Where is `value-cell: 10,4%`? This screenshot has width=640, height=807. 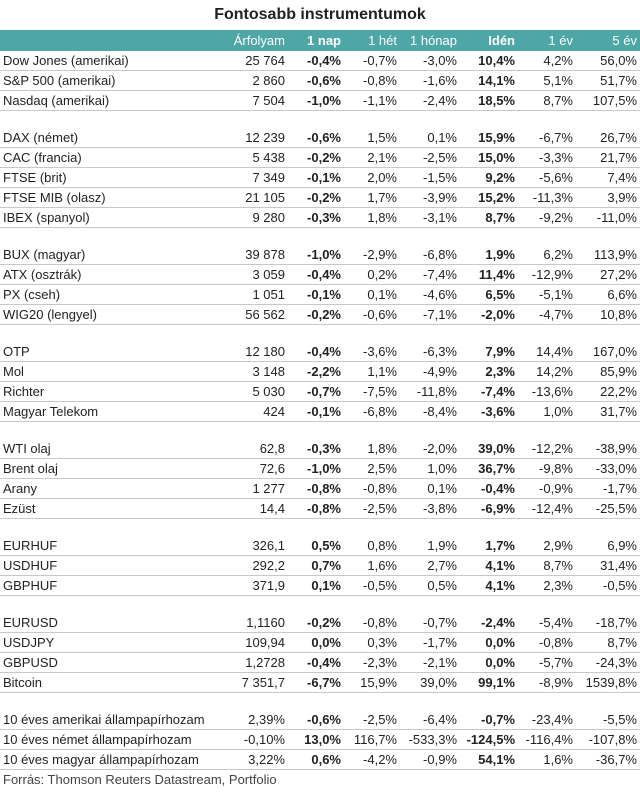 value-cell: 10,4% is located at coordinates (489, 61).